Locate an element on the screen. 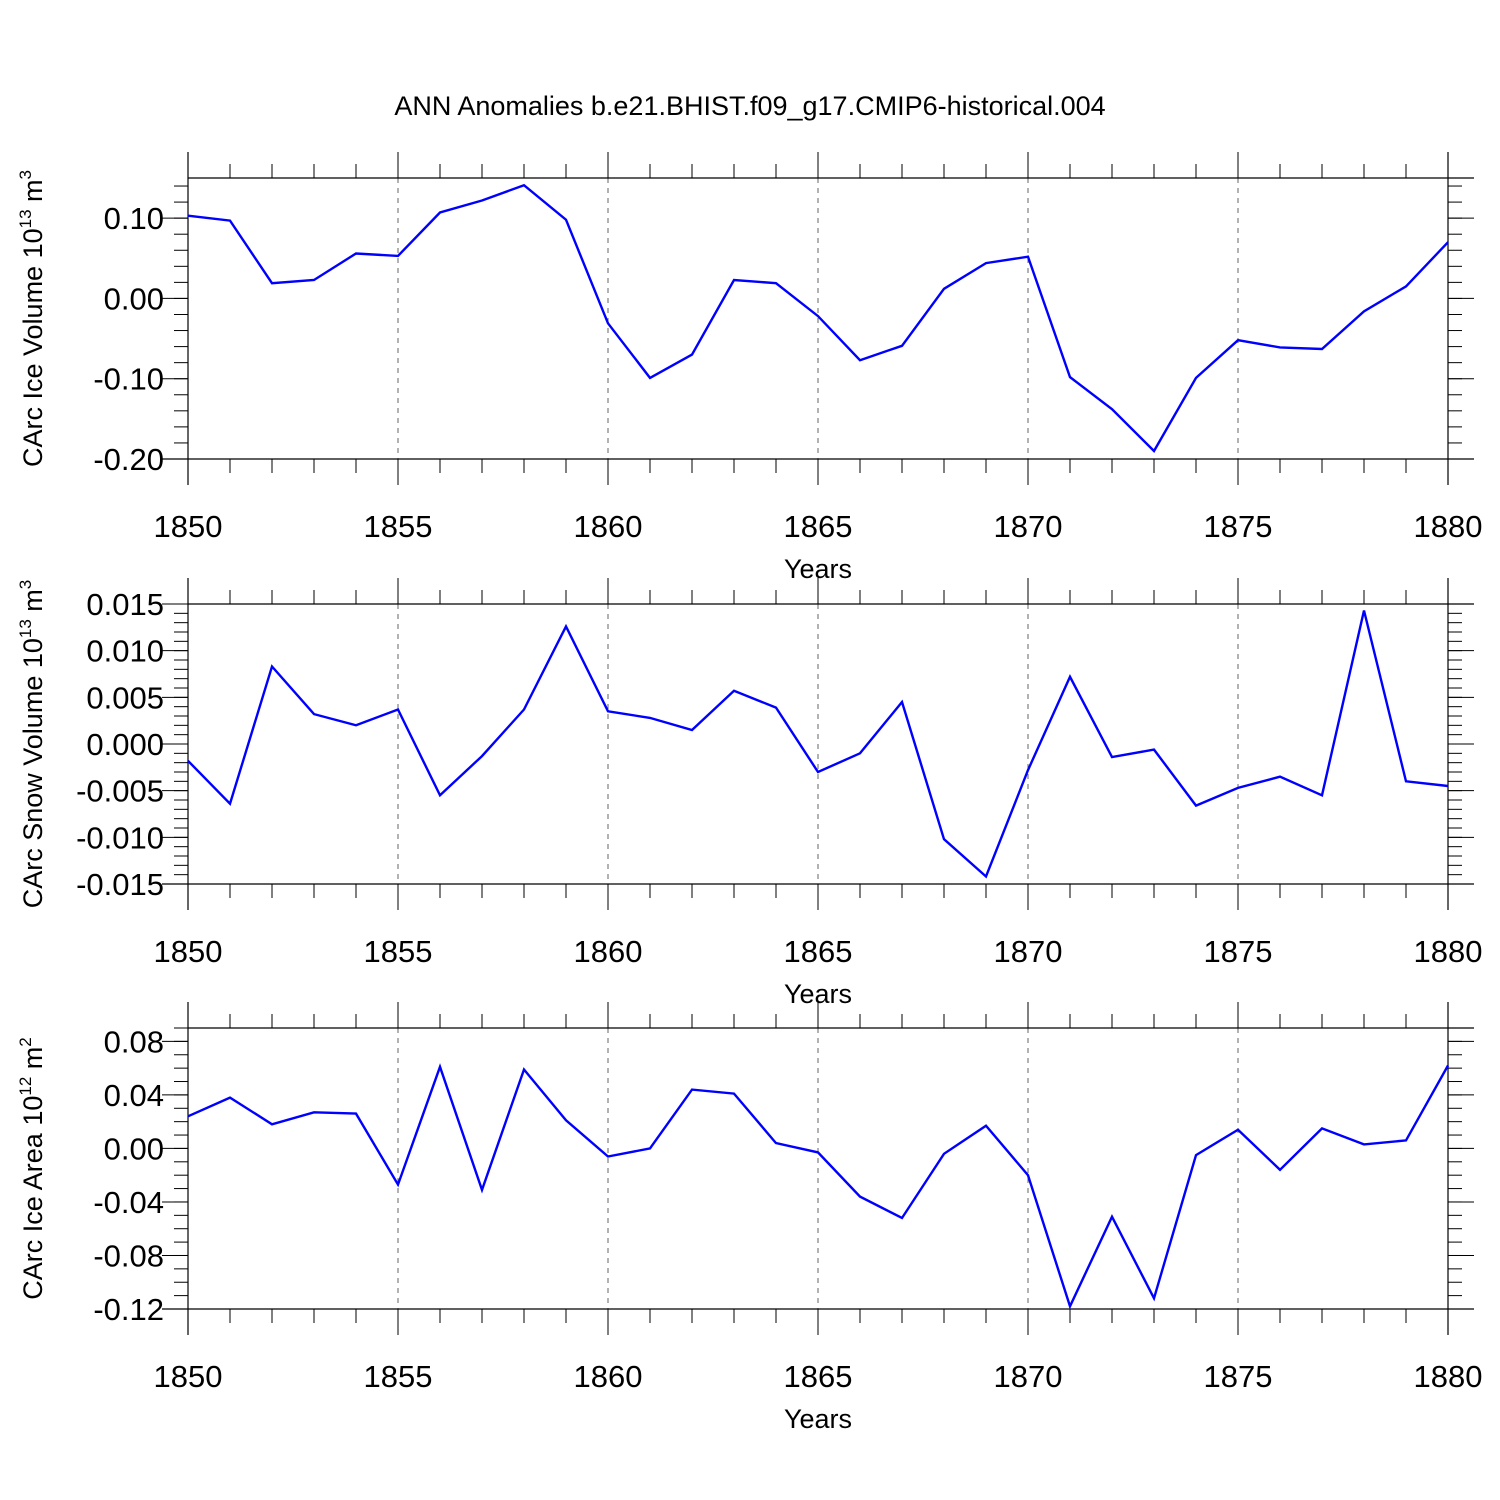  y-tick-label: -0.005 is located at coordinates (120, 791).